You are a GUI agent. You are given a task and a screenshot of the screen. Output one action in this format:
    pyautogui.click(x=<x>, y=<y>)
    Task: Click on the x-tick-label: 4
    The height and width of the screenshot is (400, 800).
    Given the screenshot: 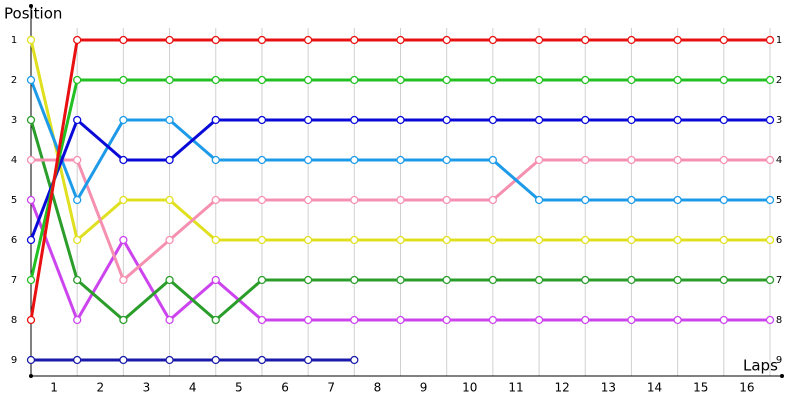 What is the action you would take?
    pyautogui.click(x=193, y=388)
    